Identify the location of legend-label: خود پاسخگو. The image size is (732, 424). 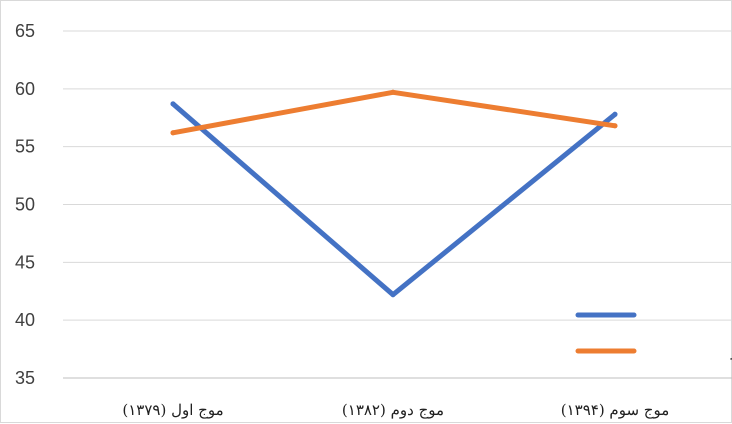
(731, 351).